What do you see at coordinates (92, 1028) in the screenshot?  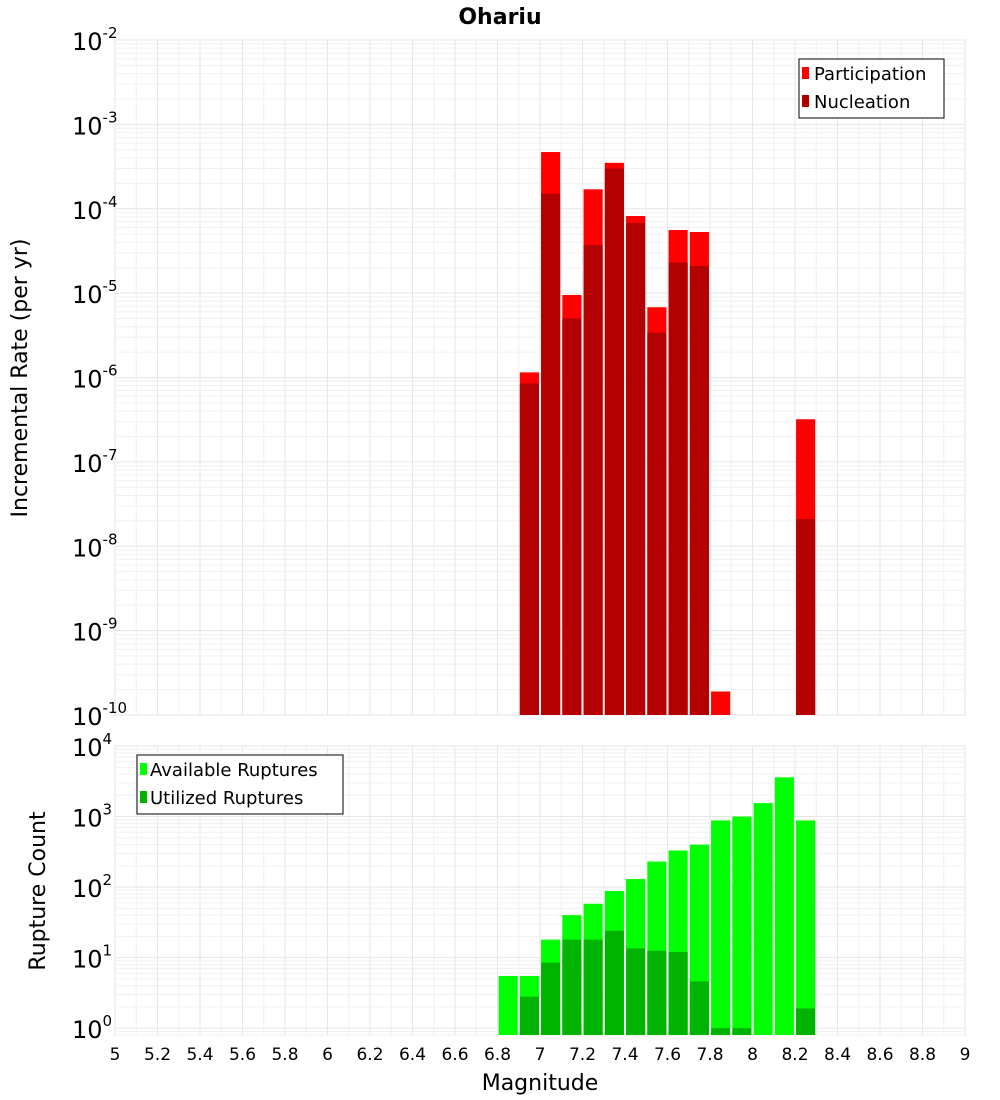 I see `y-tick-label: 10⁰` at bounding box center [92, 1028].